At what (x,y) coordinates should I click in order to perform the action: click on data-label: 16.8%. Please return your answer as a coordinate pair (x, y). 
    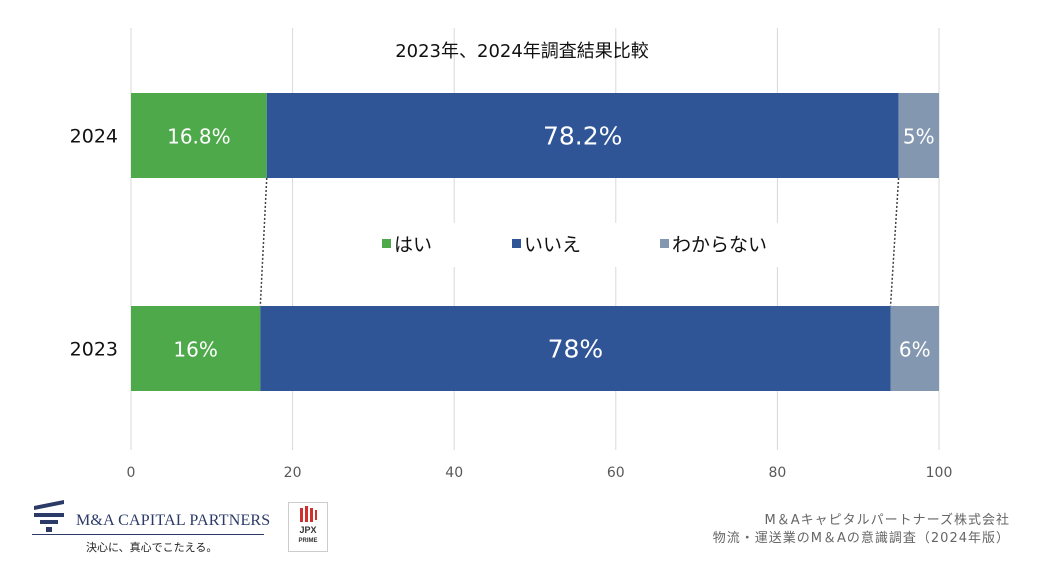
    Looking at the image, I should click on (199, 137).